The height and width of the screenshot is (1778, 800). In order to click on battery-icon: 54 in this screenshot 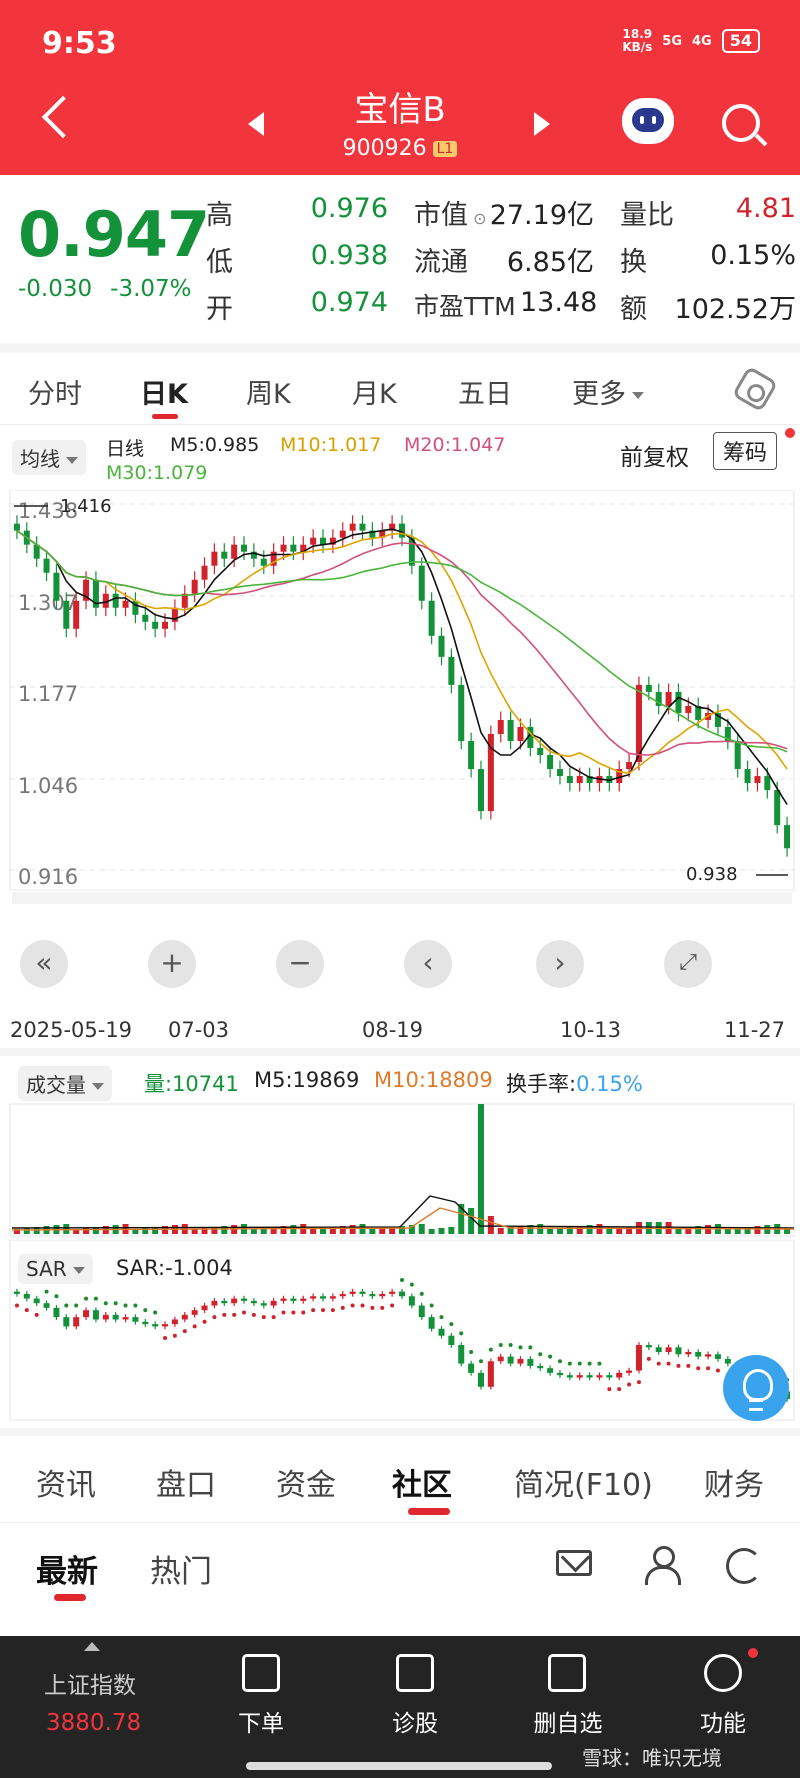, I will do `click(741, 41)`.